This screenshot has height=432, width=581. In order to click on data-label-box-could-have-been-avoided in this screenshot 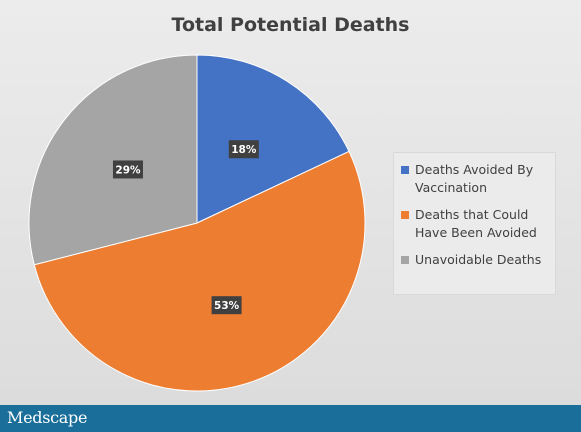, I will do `click(226, 305)`.